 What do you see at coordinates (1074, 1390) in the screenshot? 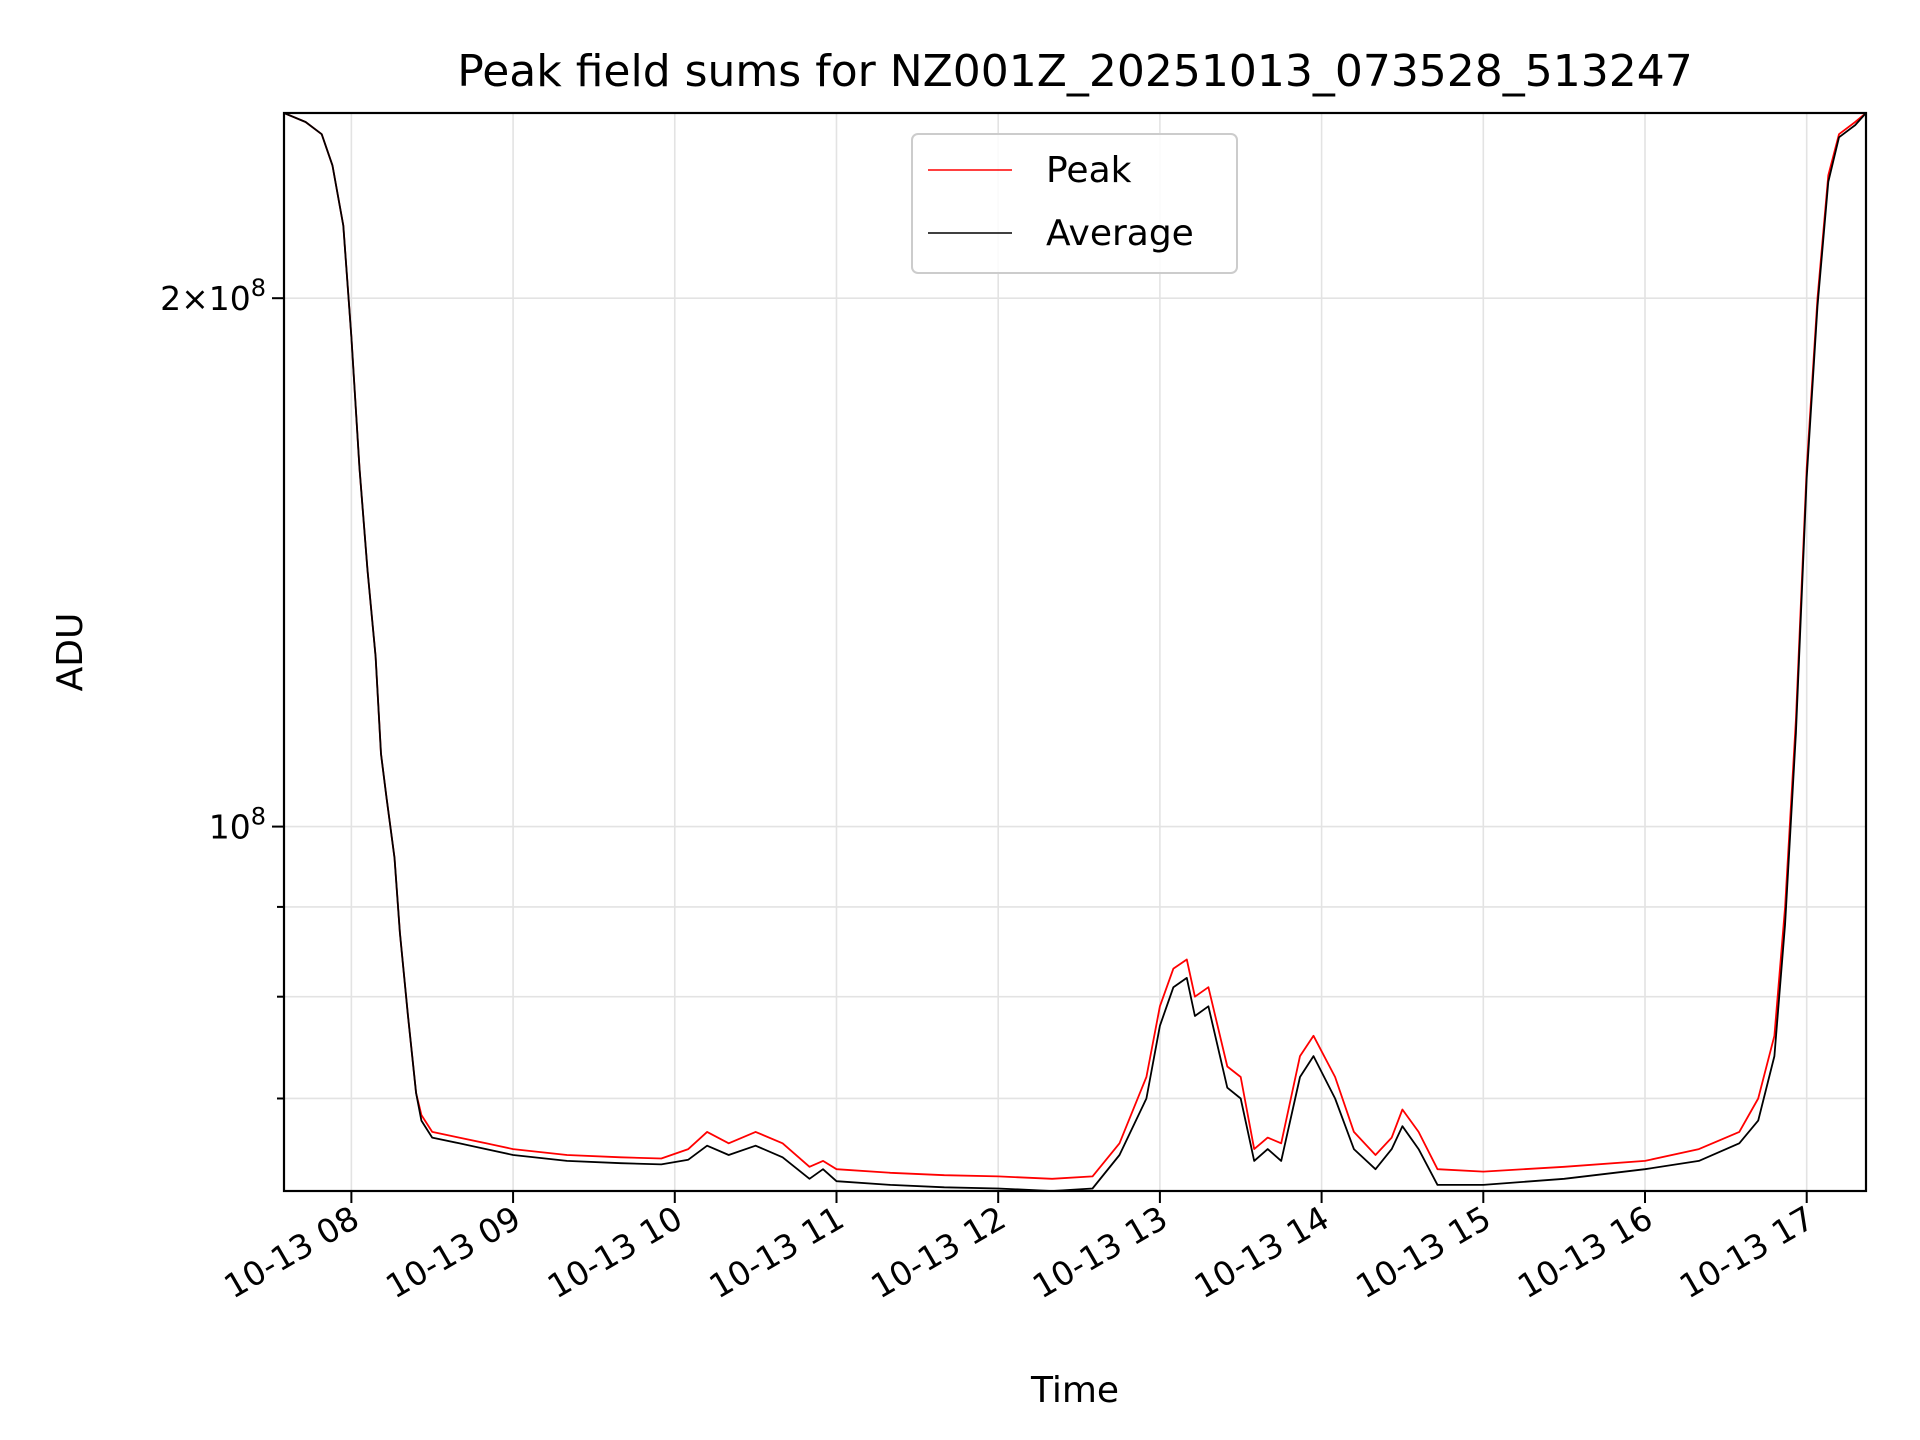
I see `x-axis-label: Time` at bounding box center [1074, 1390].